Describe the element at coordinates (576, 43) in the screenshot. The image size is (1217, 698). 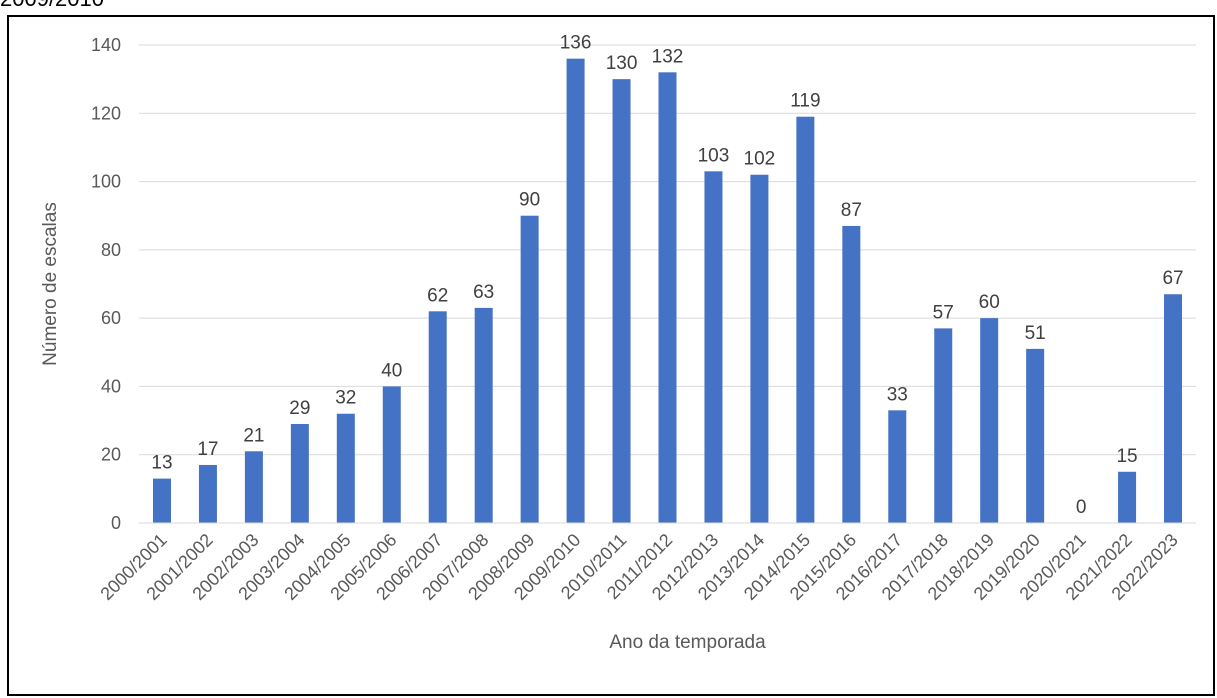
I see `data-label: 136` at that location.